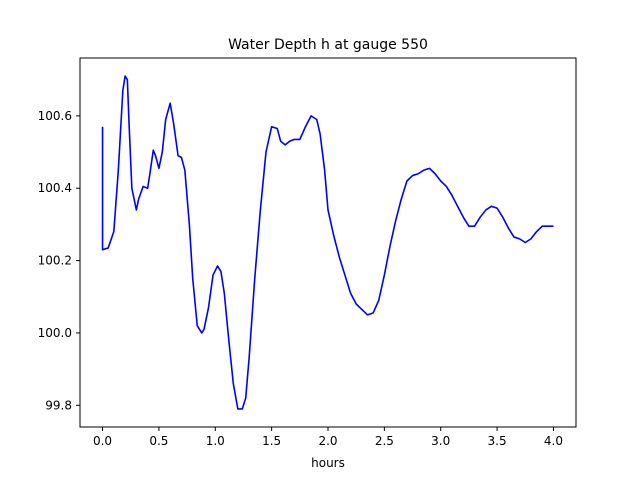 This screenshot has width=640, height=480. I want to click on x-tick-label: 2.5, so click(384, 441).